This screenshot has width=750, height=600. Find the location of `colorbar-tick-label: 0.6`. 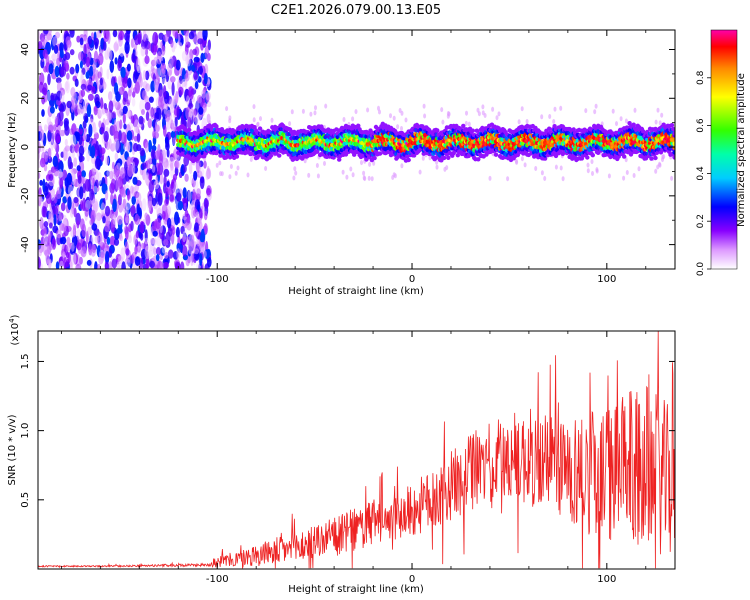

colorbar-tick-label: 0.6 is located at coordinates (701, 125).